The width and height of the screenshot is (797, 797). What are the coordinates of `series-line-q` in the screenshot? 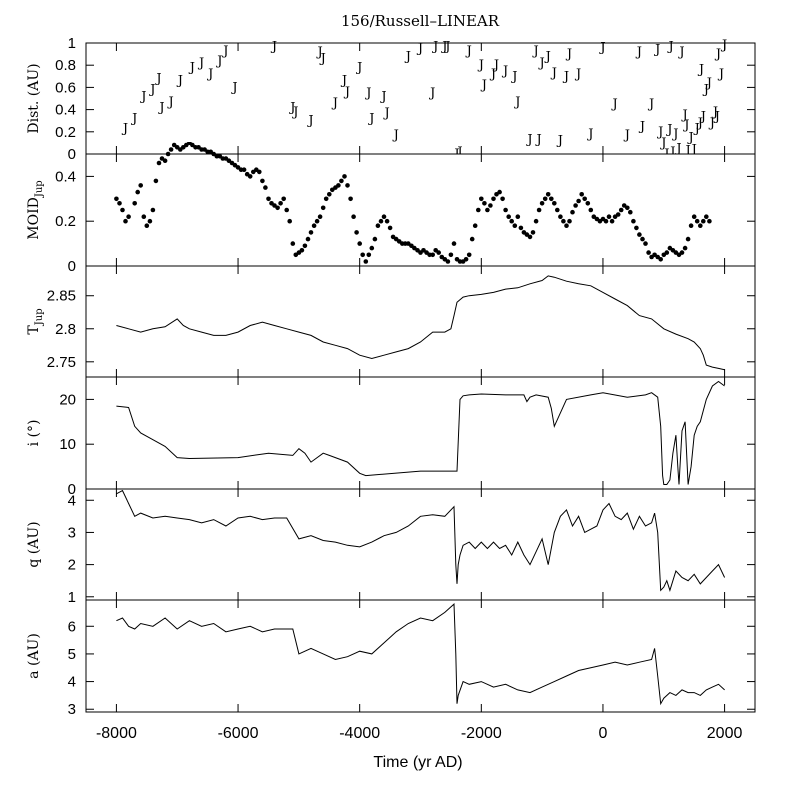 It's located at (421, 540).